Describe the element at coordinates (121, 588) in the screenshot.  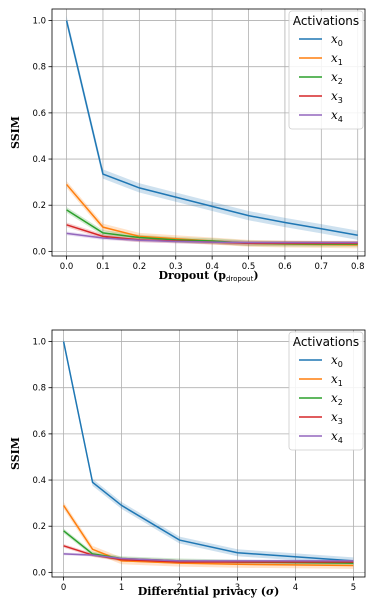
I see `x-tick-label: 1` at that location.